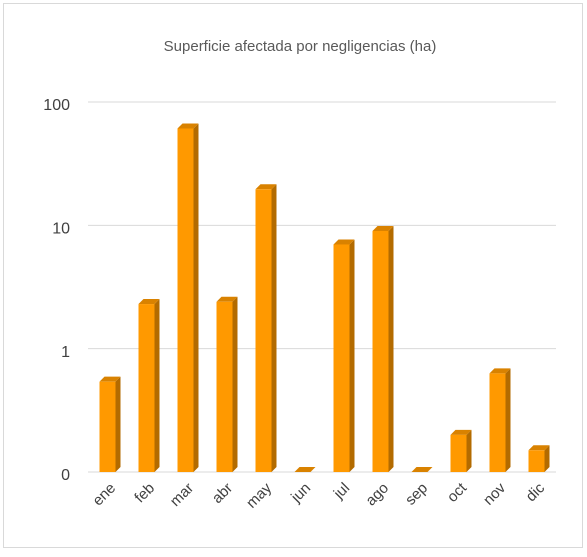  What do you see at coordinates (56, 105) in the screenshot?
I see `y-tick-label: 100` at bounding box center [56, 105].